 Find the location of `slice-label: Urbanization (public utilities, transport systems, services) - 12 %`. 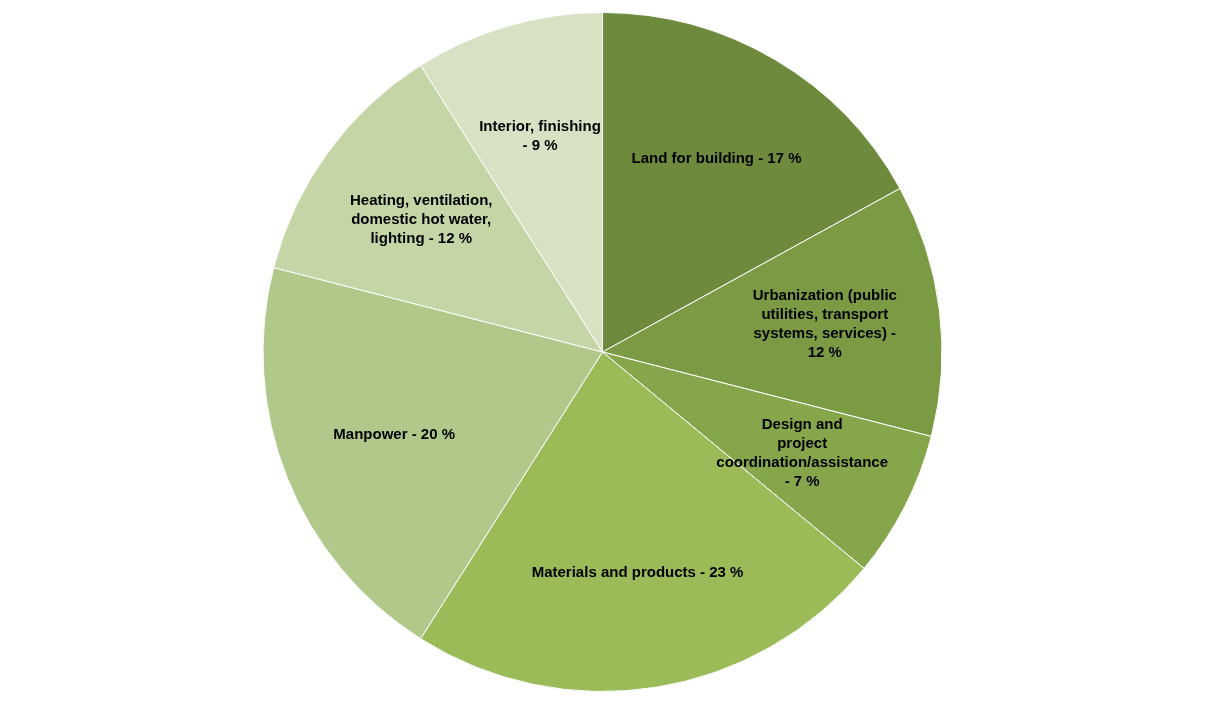

slice-label: Urbanization (public utilities, transport systems, services) - 12 % is located at coordinates (824, 322).